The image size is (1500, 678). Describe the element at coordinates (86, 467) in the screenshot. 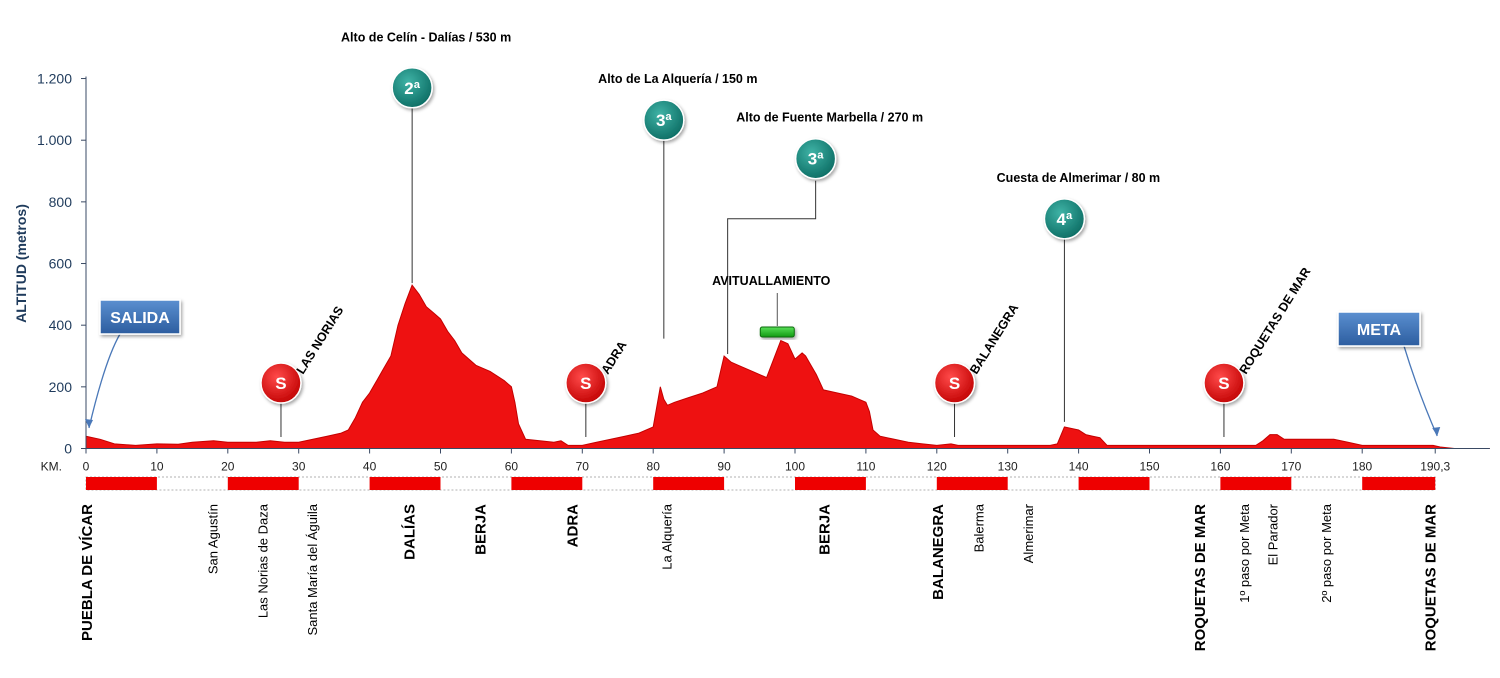

I see `x-tick-label: 0` at that location.